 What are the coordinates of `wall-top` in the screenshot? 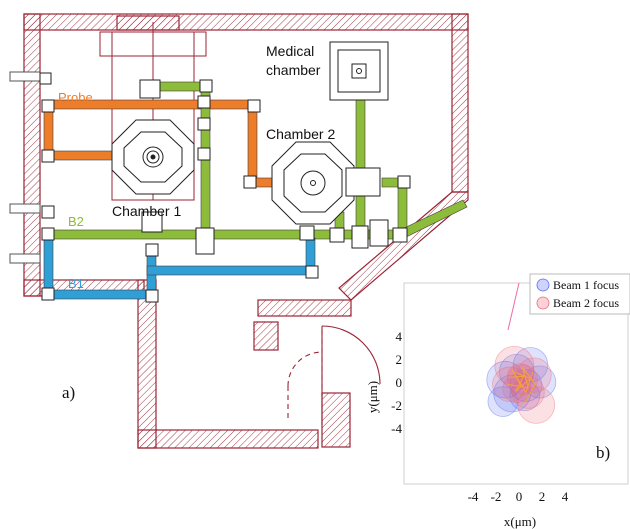 It's located at (246, 22).